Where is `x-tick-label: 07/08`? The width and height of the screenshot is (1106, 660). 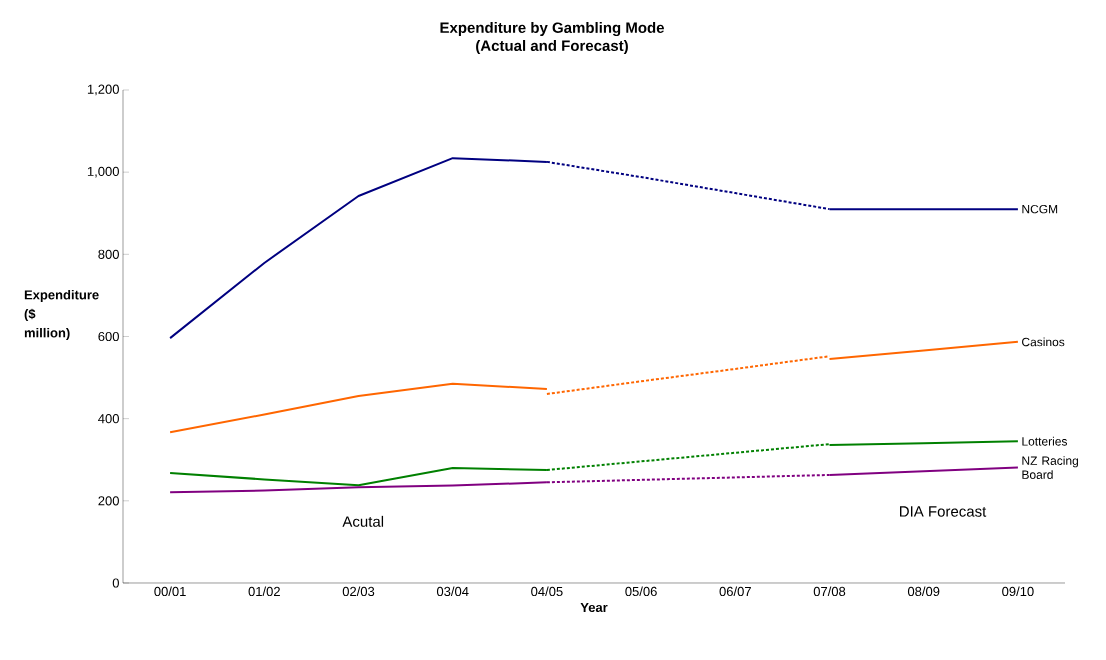 x-tick-label: 07/08 is located at coordinates (829, 591).